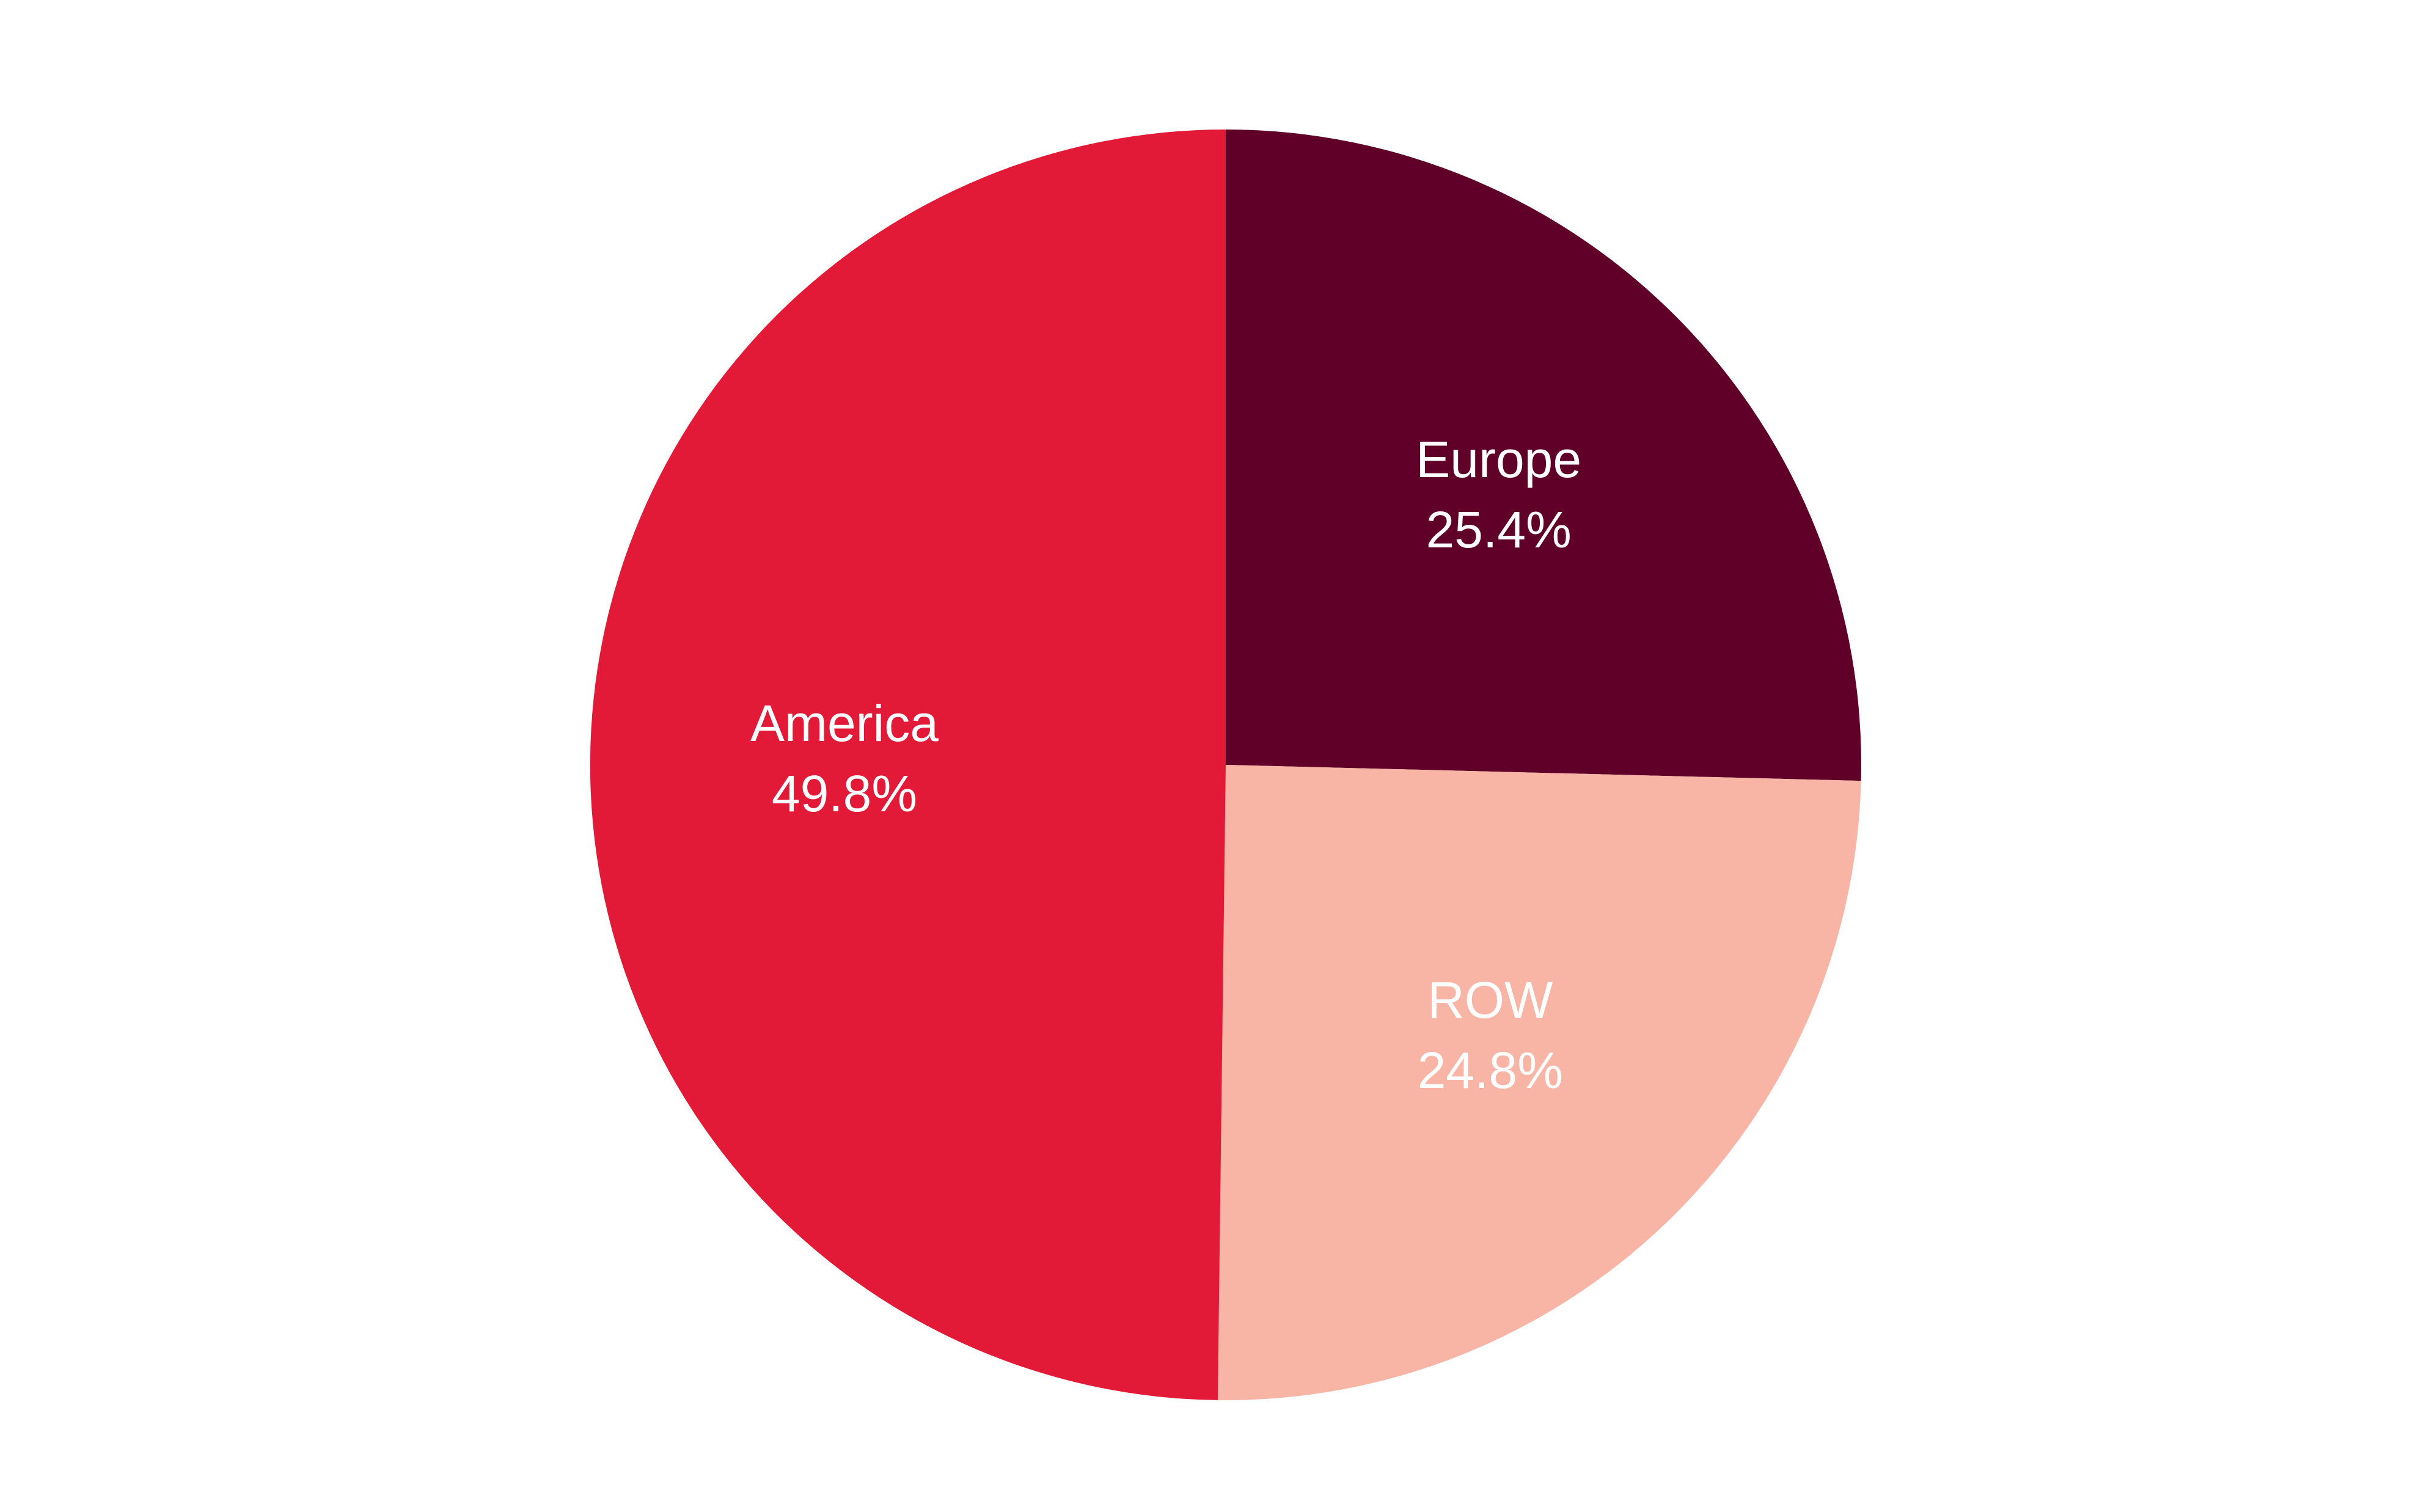 The width and height of the screenshot is (2435, 1512). What do you see at coordinates (1490, 1070) in the screenshot?
I see `slice-value-row: 24.8%` at bounding box center [1490, 1070].